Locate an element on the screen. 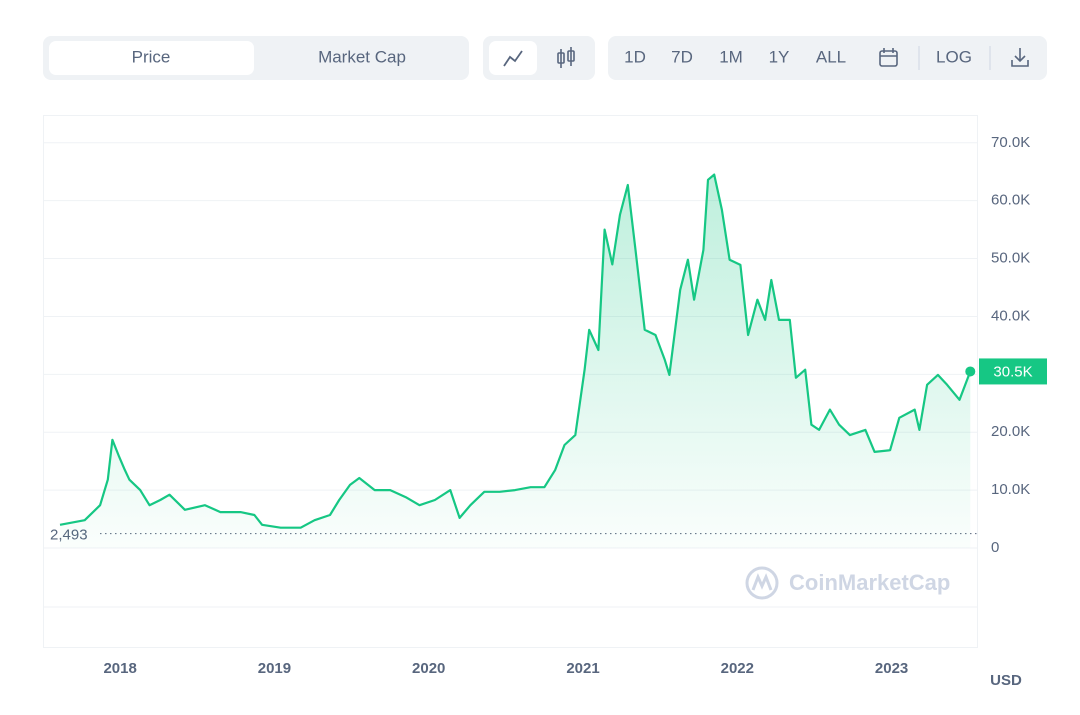 The image size is (1080, 715). y-tick-label: 50.0K is located at coordinates (1010, 258).